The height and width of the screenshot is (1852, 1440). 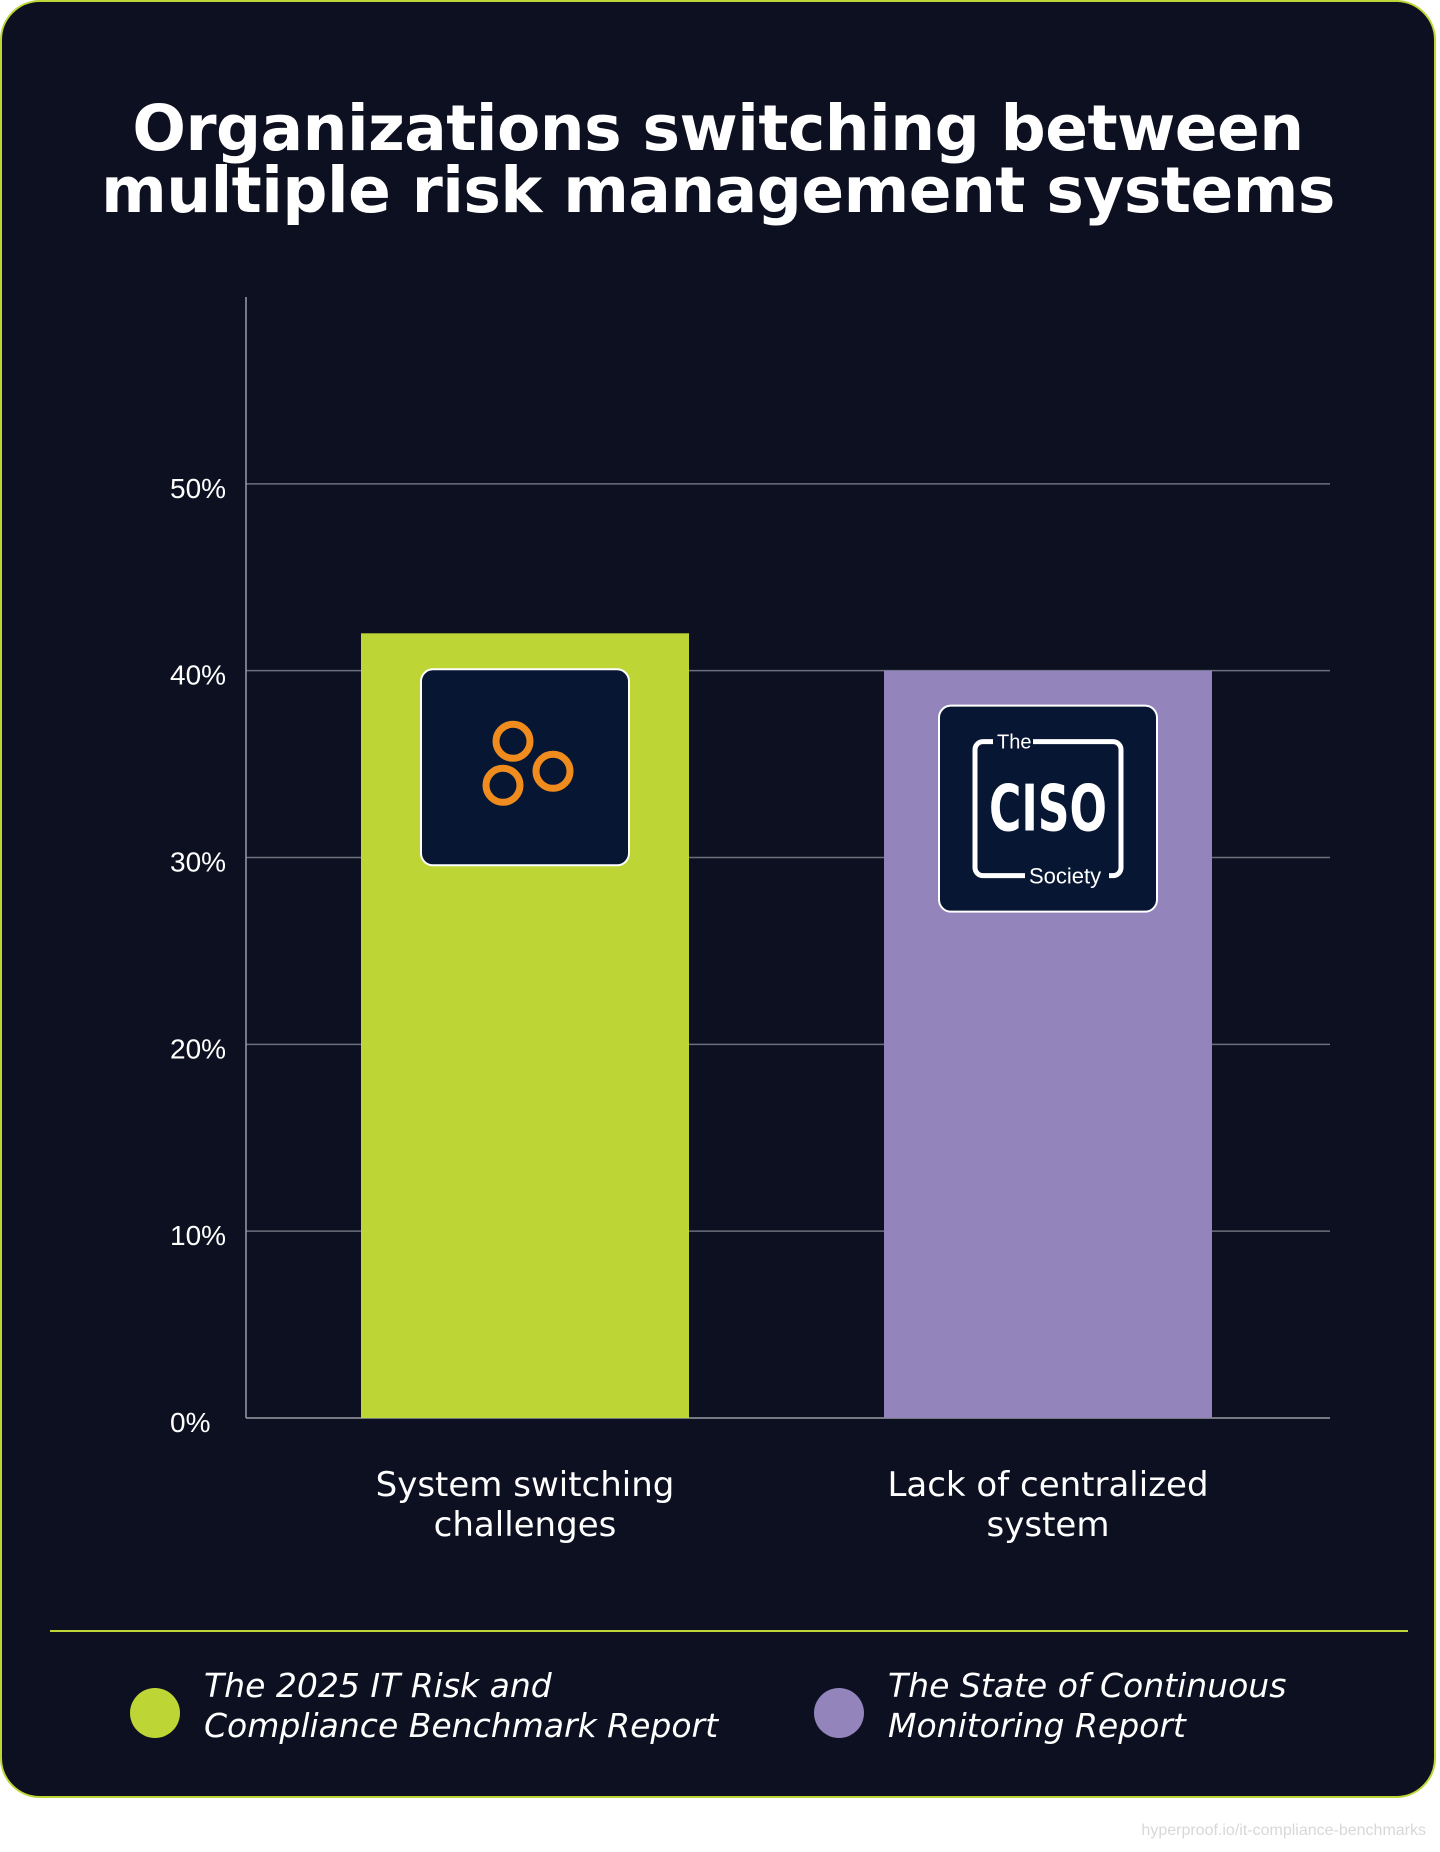 What do you see at coordinates (525, 1525) in the screenshot?
I see `x-category-label: challenges` at bounding box center [525, 1525].